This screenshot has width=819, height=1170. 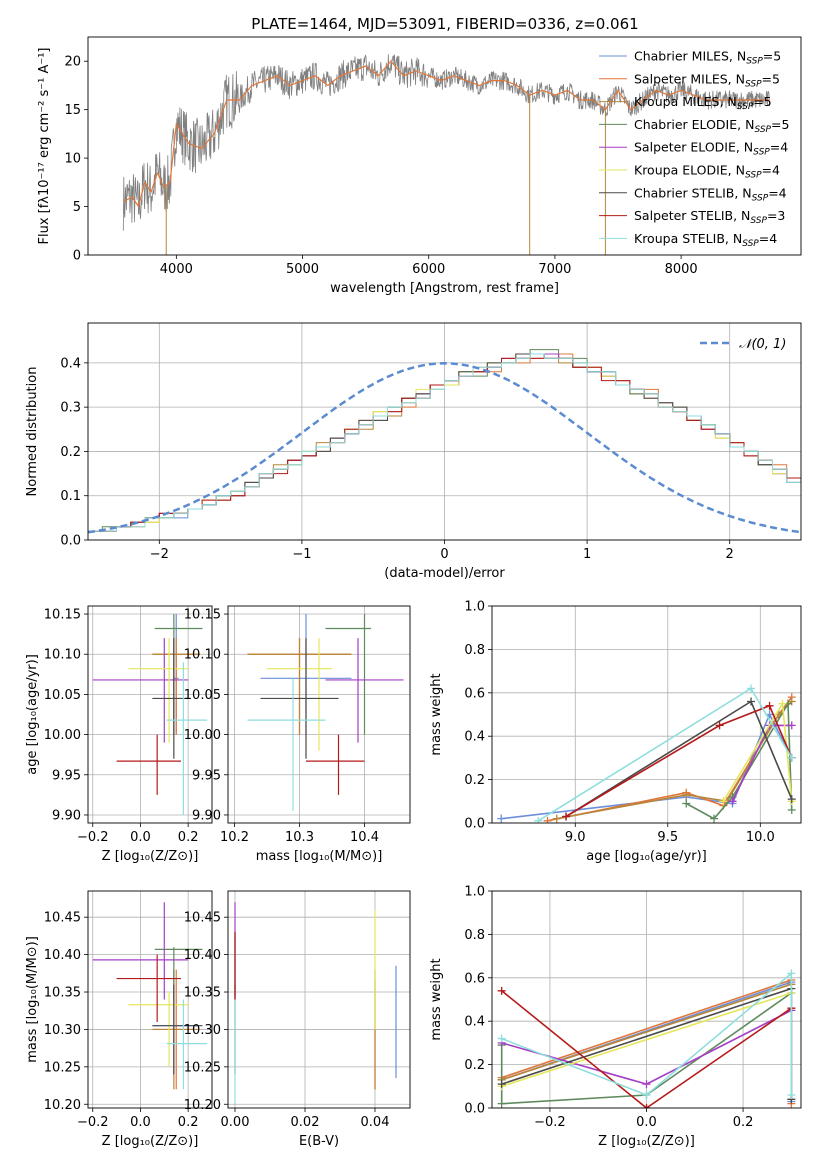 What do you see at coordinates (575, 837) in the screenshot?
I see `mass-weight-vs-age-xtick-label: 9.0` at bounding box center [575, 837].